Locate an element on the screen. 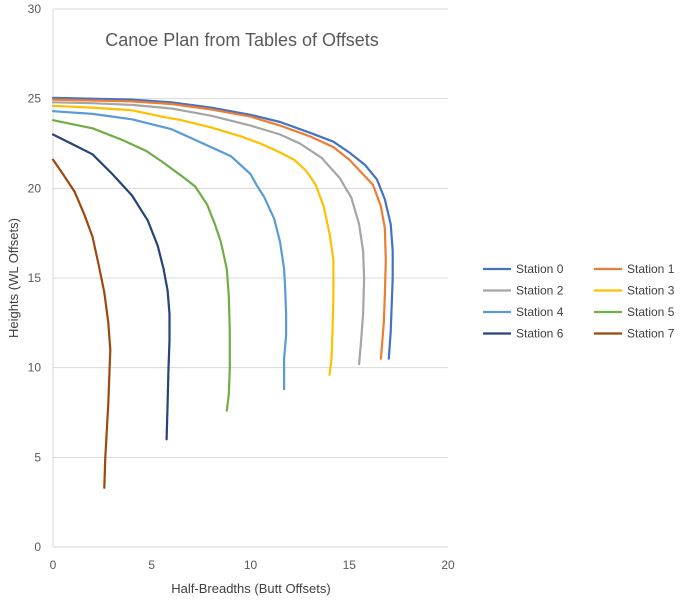  x-tick-label: 10 is located at coordinates (251, 565).